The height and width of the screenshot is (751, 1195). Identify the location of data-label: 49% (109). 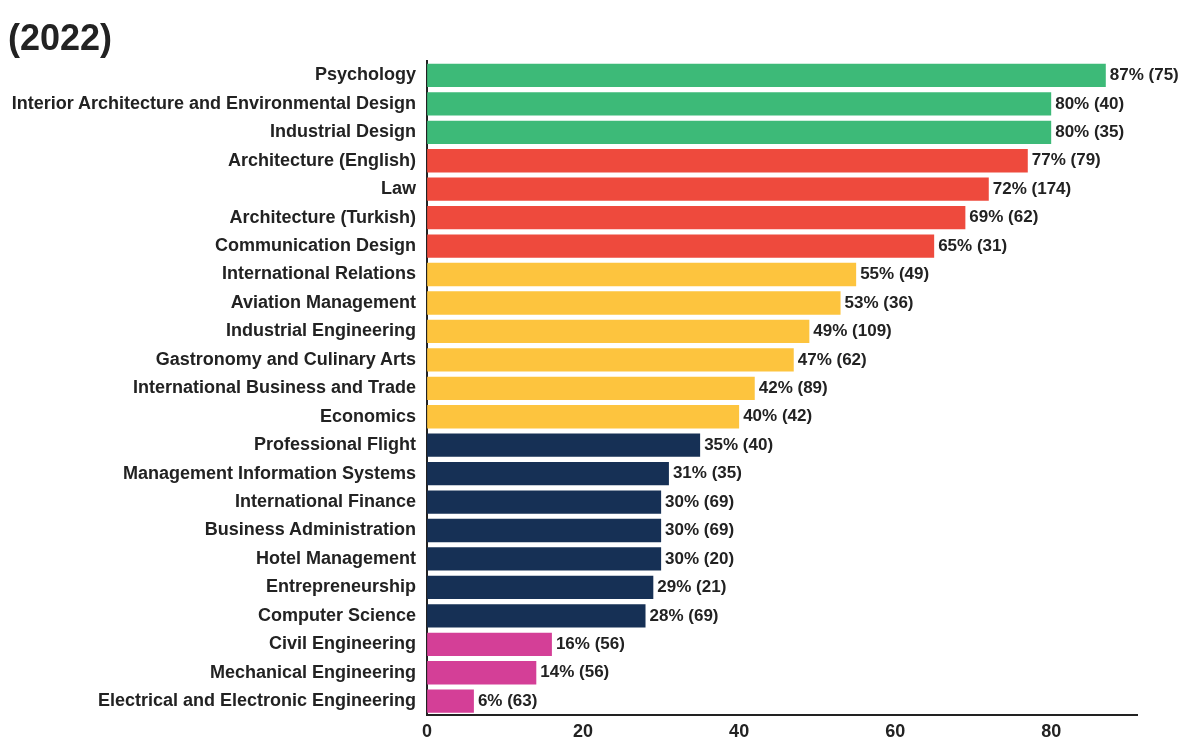
(852, 331).